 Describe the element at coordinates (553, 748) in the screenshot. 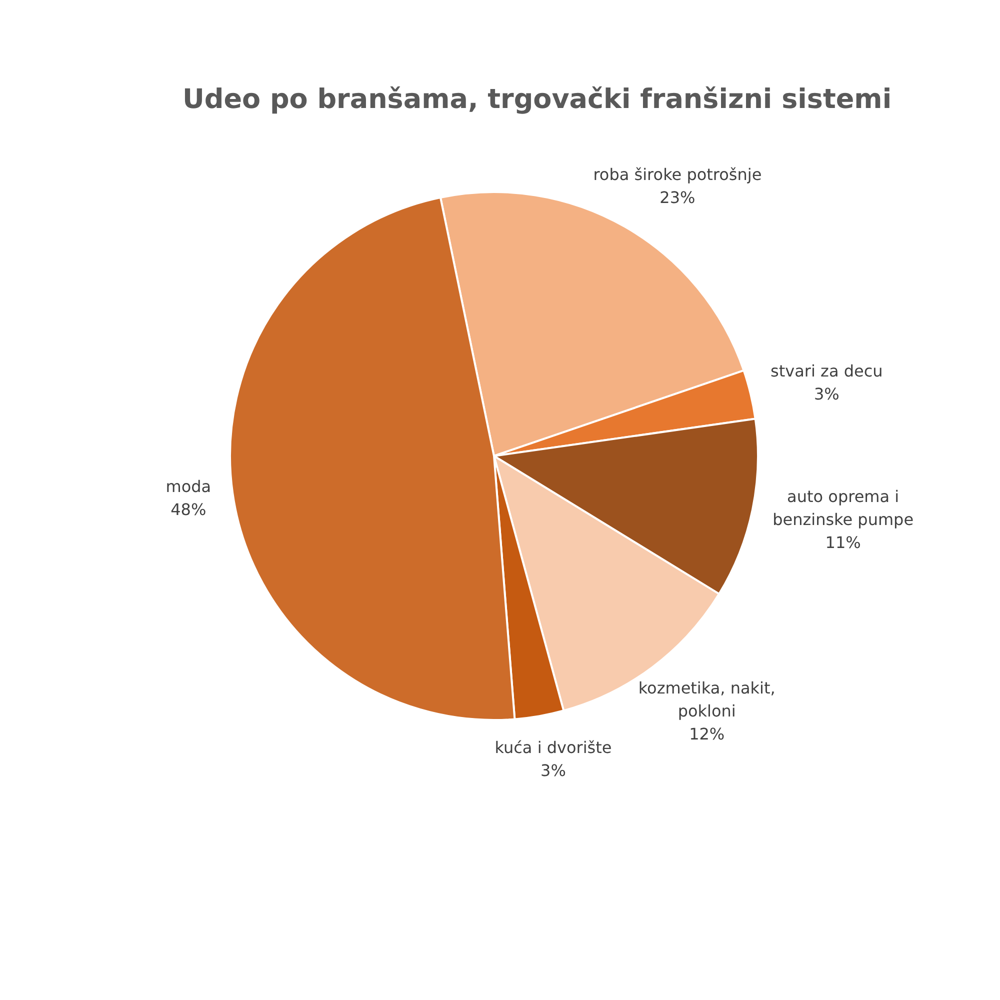

I see `slice-label: kuća i dvorište` at that location.